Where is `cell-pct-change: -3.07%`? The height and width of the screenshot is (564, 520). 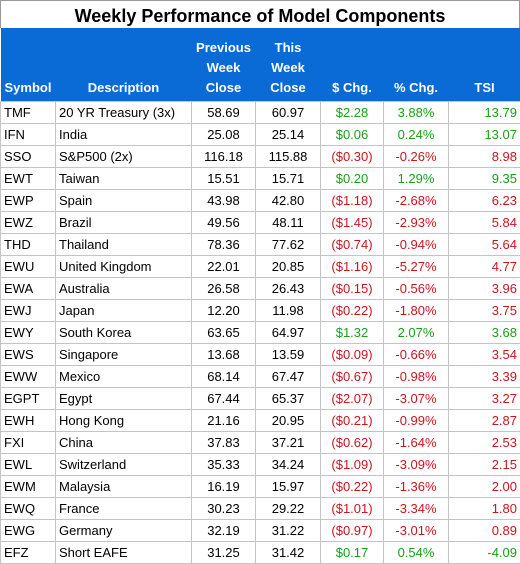 cell-pct-change: -3.07% is located at coordinates (416, 399).